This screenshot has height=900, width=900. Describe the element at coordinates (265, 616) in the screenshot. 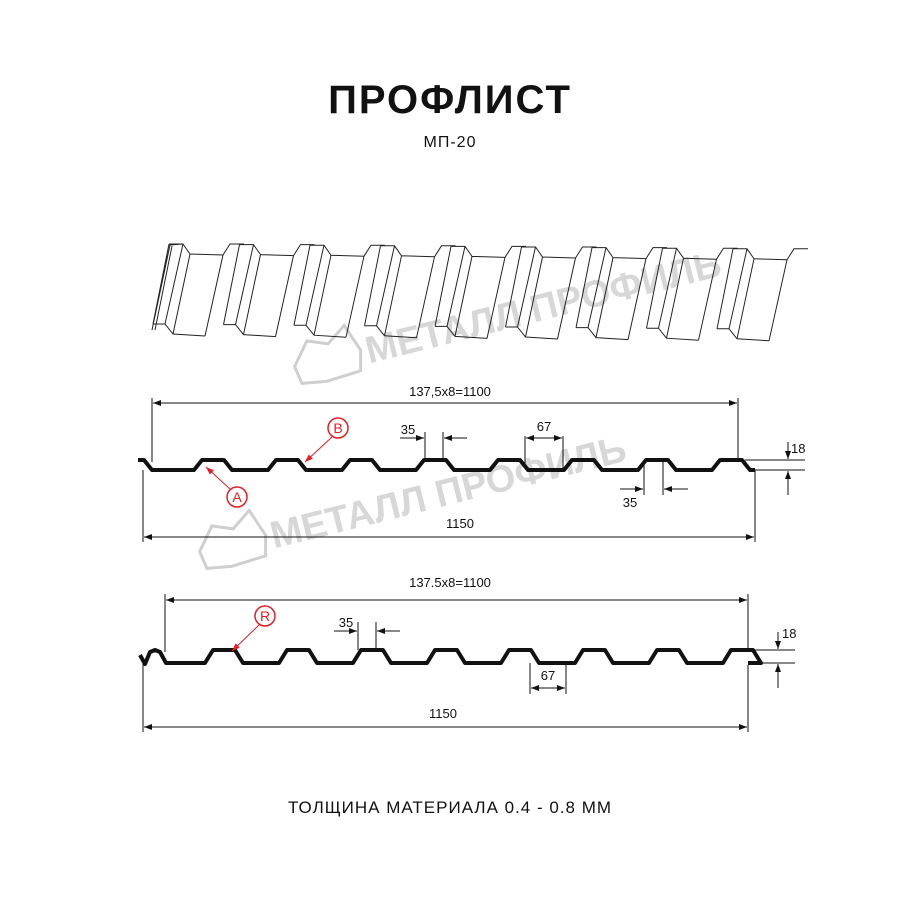

I see `callout-r-label: R` at that location.